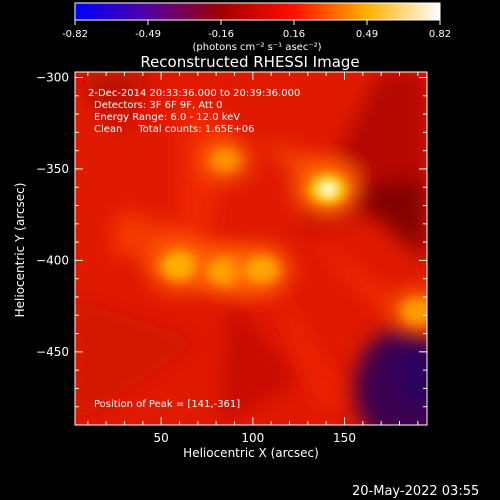 The image size is (500, 500). Describe the element at coordinates (52, 352) in the screenshot. I see `y-tick-label: −450` at that location.